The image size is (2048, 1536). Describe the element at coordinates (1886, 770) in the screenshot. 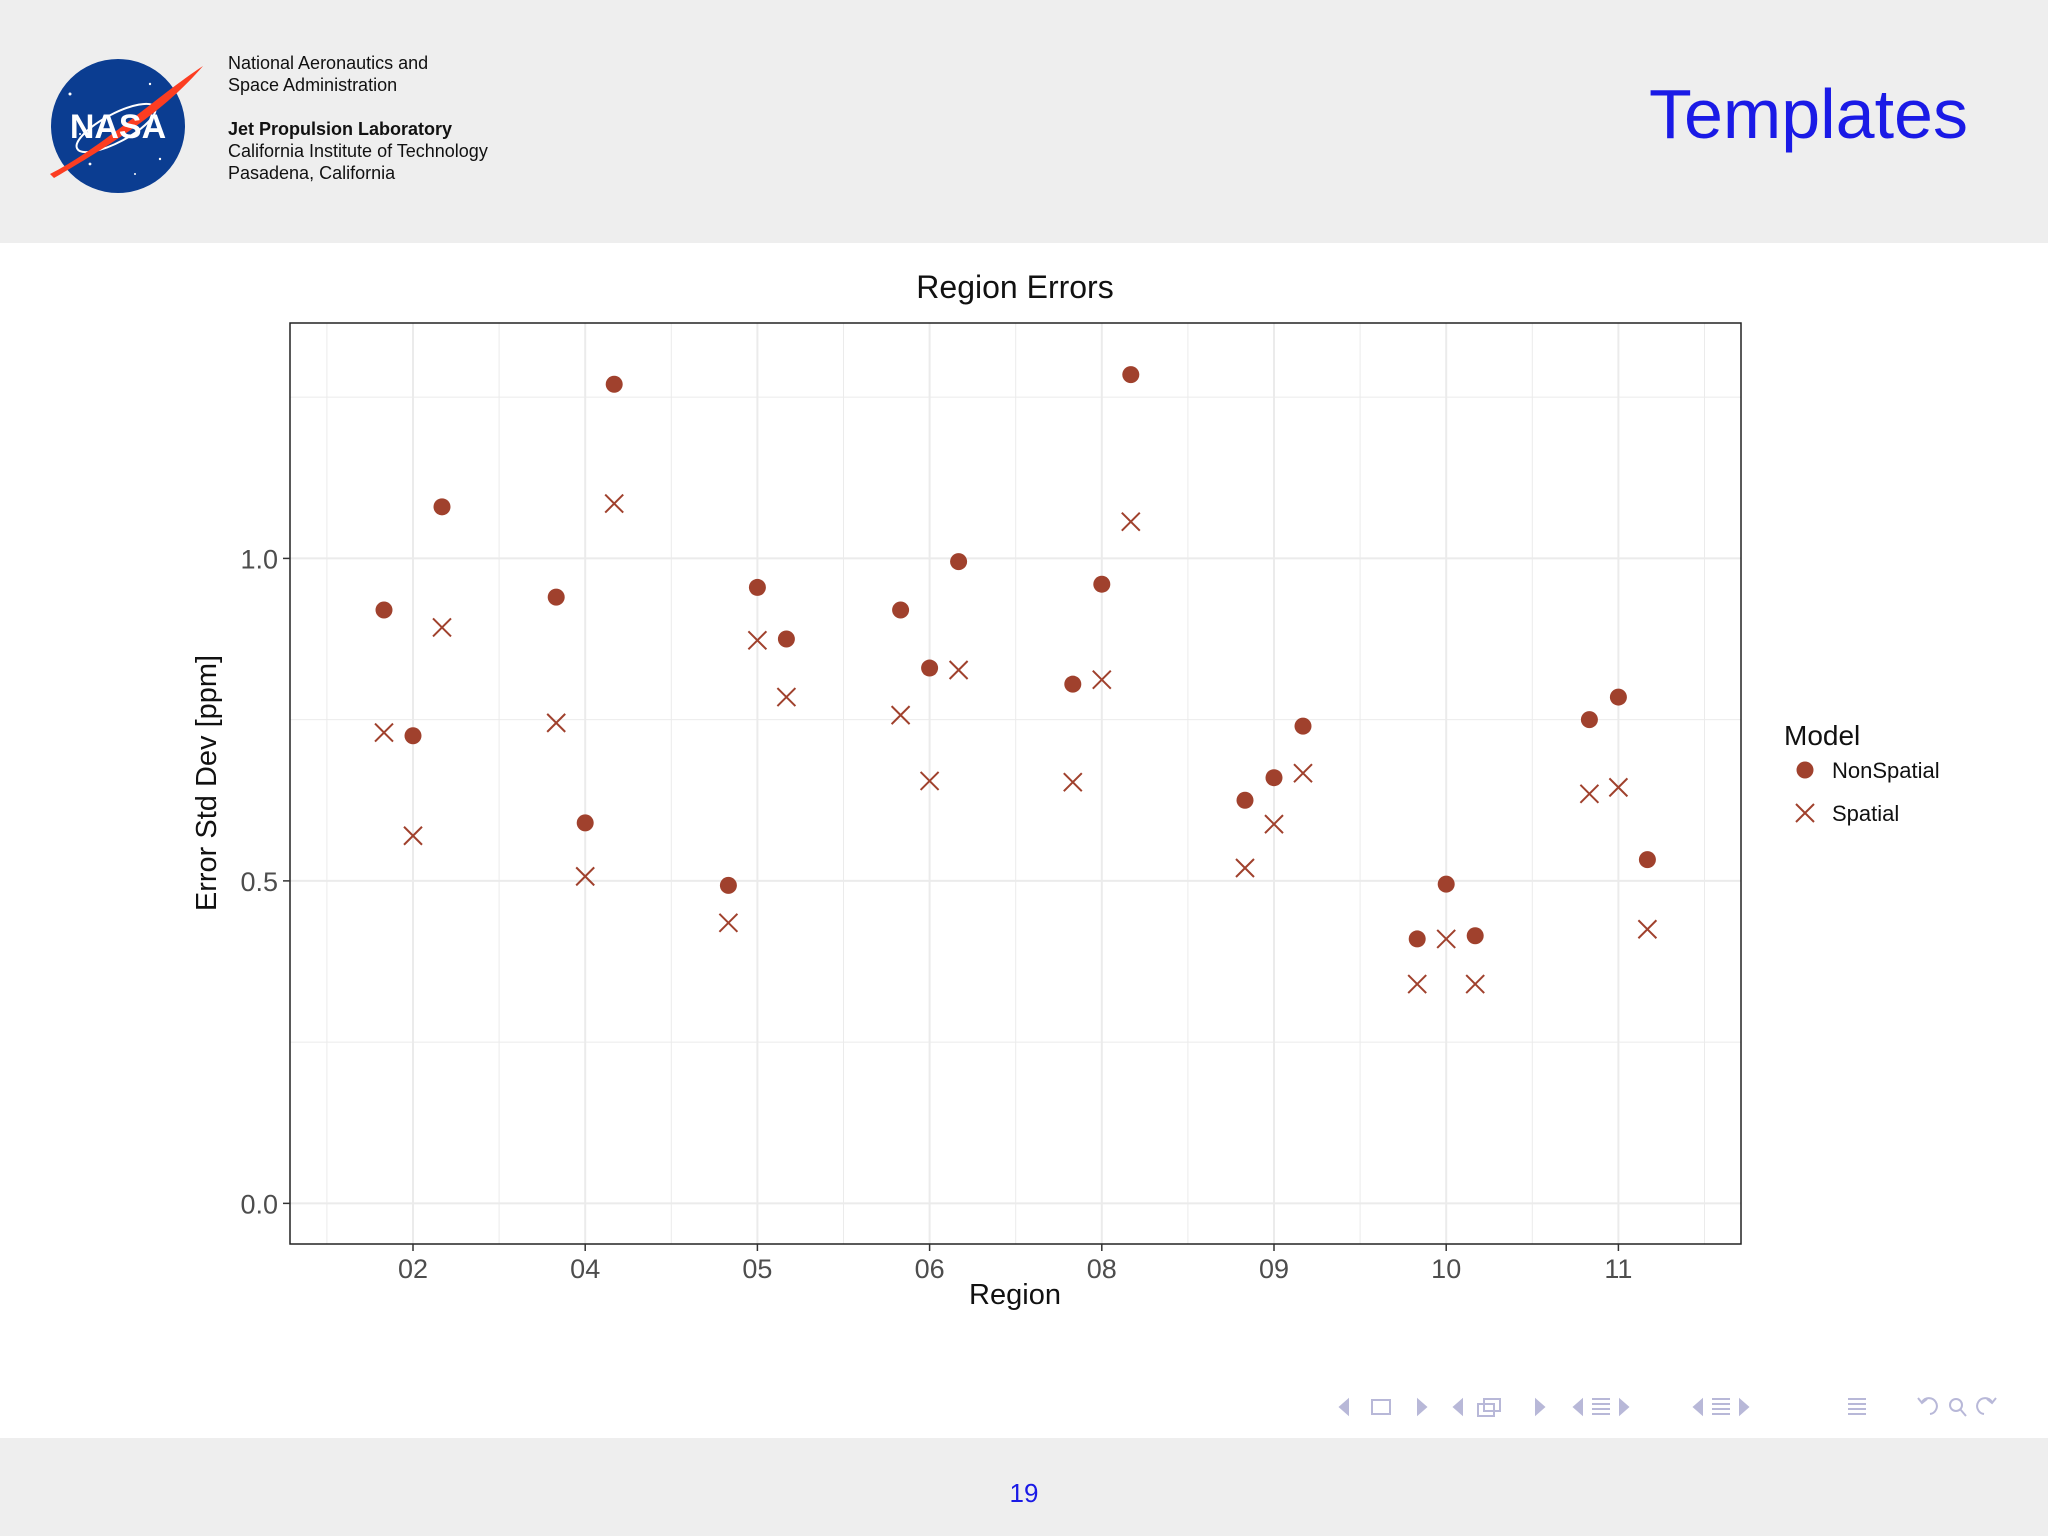

I see `legend-label: NonSpatial` at that location.